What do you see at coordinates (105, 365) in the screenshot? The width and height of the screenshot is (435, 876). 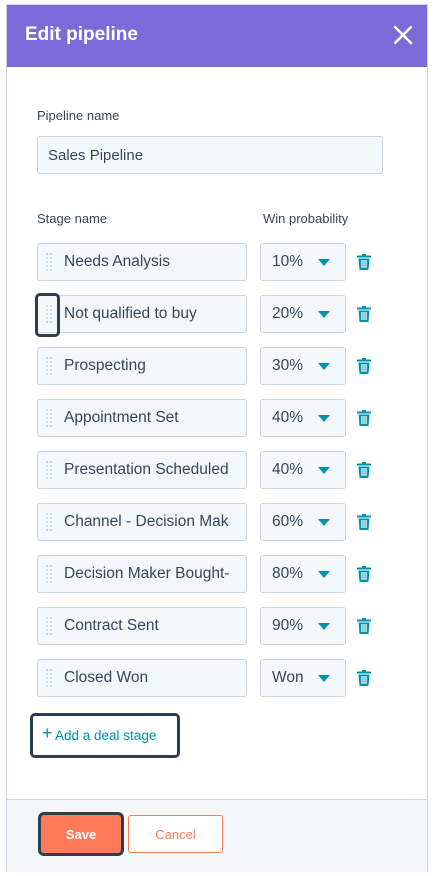 I see `stage-name-input: Prospecting` at bounding box center [105, 365].